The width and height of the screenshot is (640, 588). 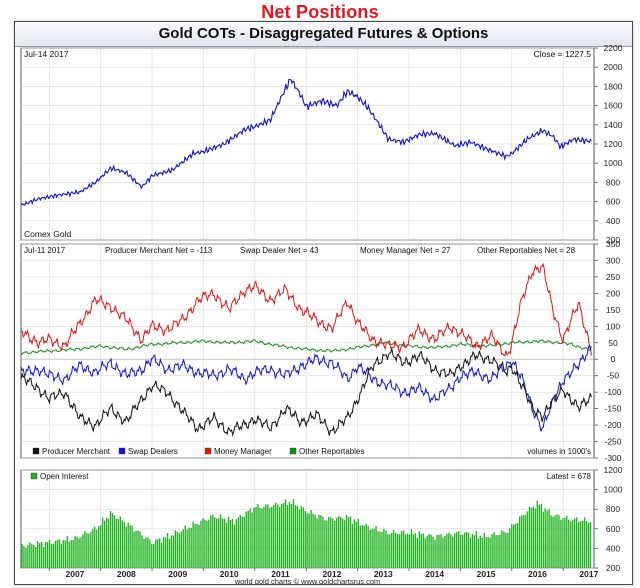 What do you see at coordinates (45, 250) in the screenshot?
I see `cot-date-label: Jul-11 2017` at bounding box center [45, 250].